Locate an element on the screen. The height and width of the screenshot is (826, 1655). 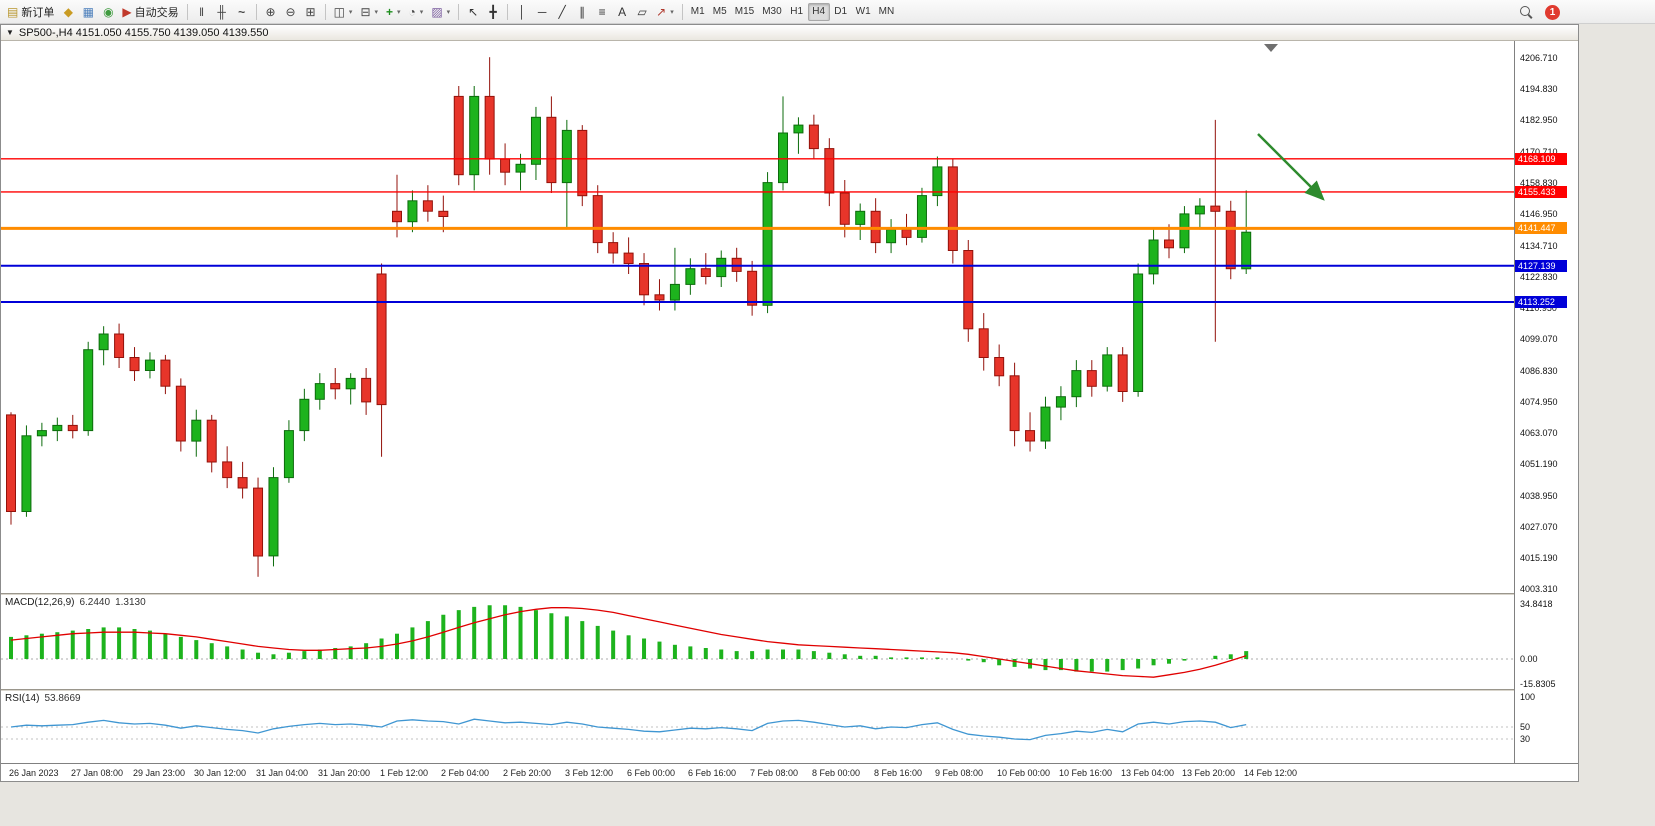
timeframe-h1-button: H1 is located at coordinates (797, 11).